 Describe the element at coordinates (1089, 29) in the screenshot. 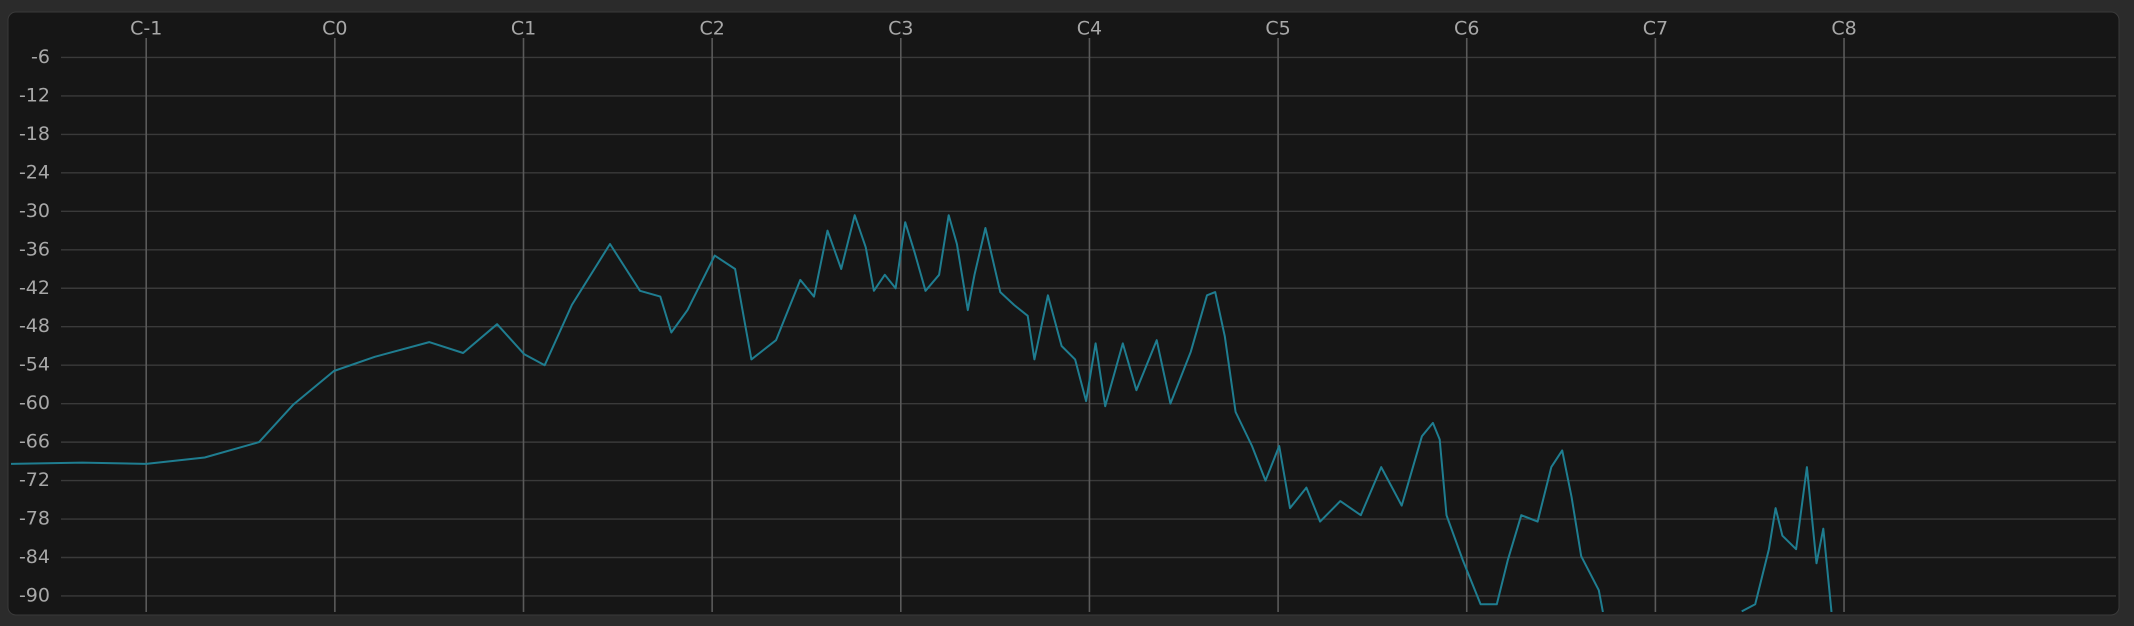

I see `x-tick-label: C4` at that location.